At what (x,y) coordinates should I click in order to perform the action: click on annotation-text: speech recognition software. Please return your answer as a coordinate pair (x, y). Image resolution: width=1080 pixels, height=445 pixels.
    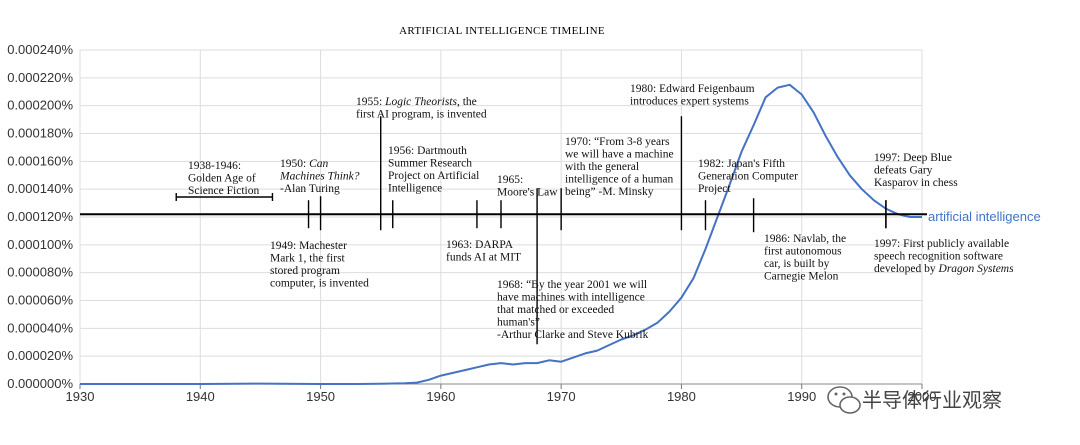
    Looking at the image, I should click on (938, 257).